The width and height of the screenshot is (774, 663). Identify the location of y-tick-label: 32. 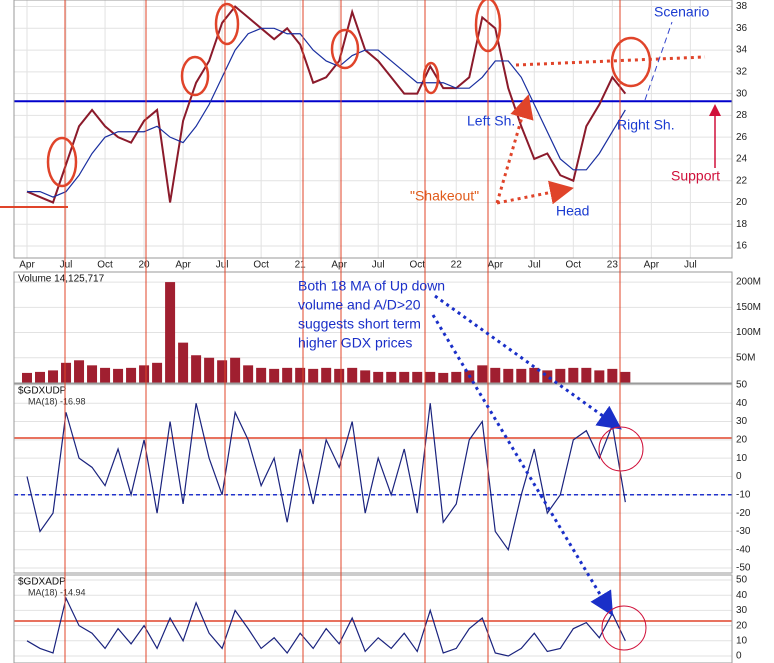
(742, 71).